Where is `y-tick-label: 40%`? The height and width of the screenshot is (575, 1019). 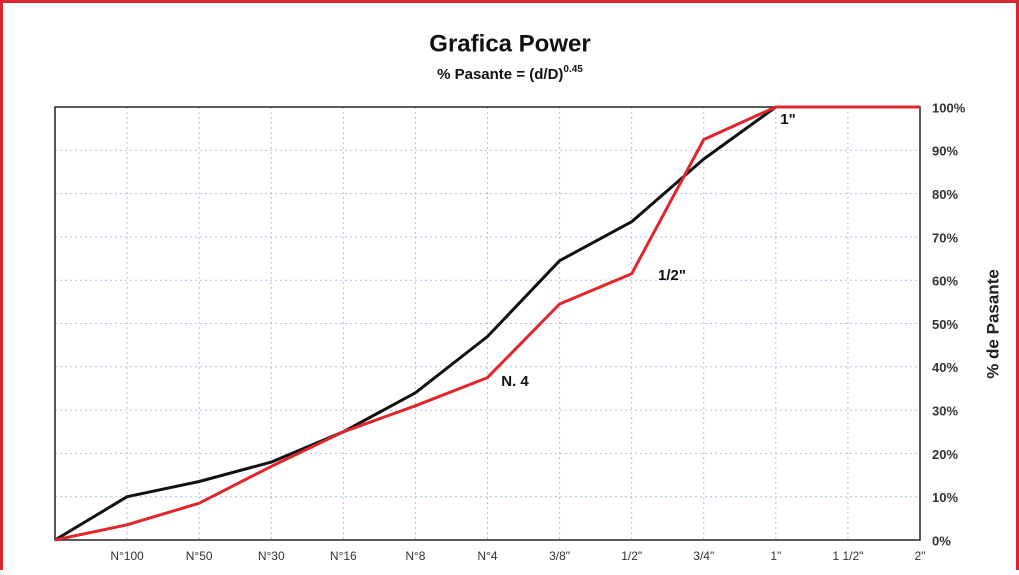
y-tick-label: 40% is located at coordinates (945, 367).